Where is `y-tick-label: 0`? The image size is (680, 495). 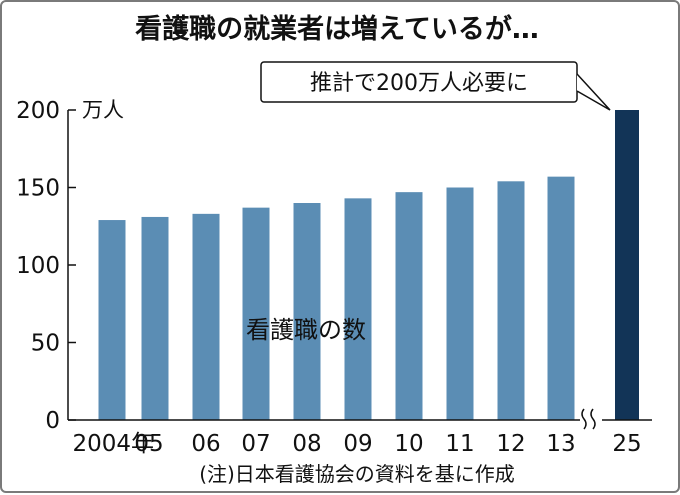
y-tick-label: 0 is located at coordinates (52, 421).